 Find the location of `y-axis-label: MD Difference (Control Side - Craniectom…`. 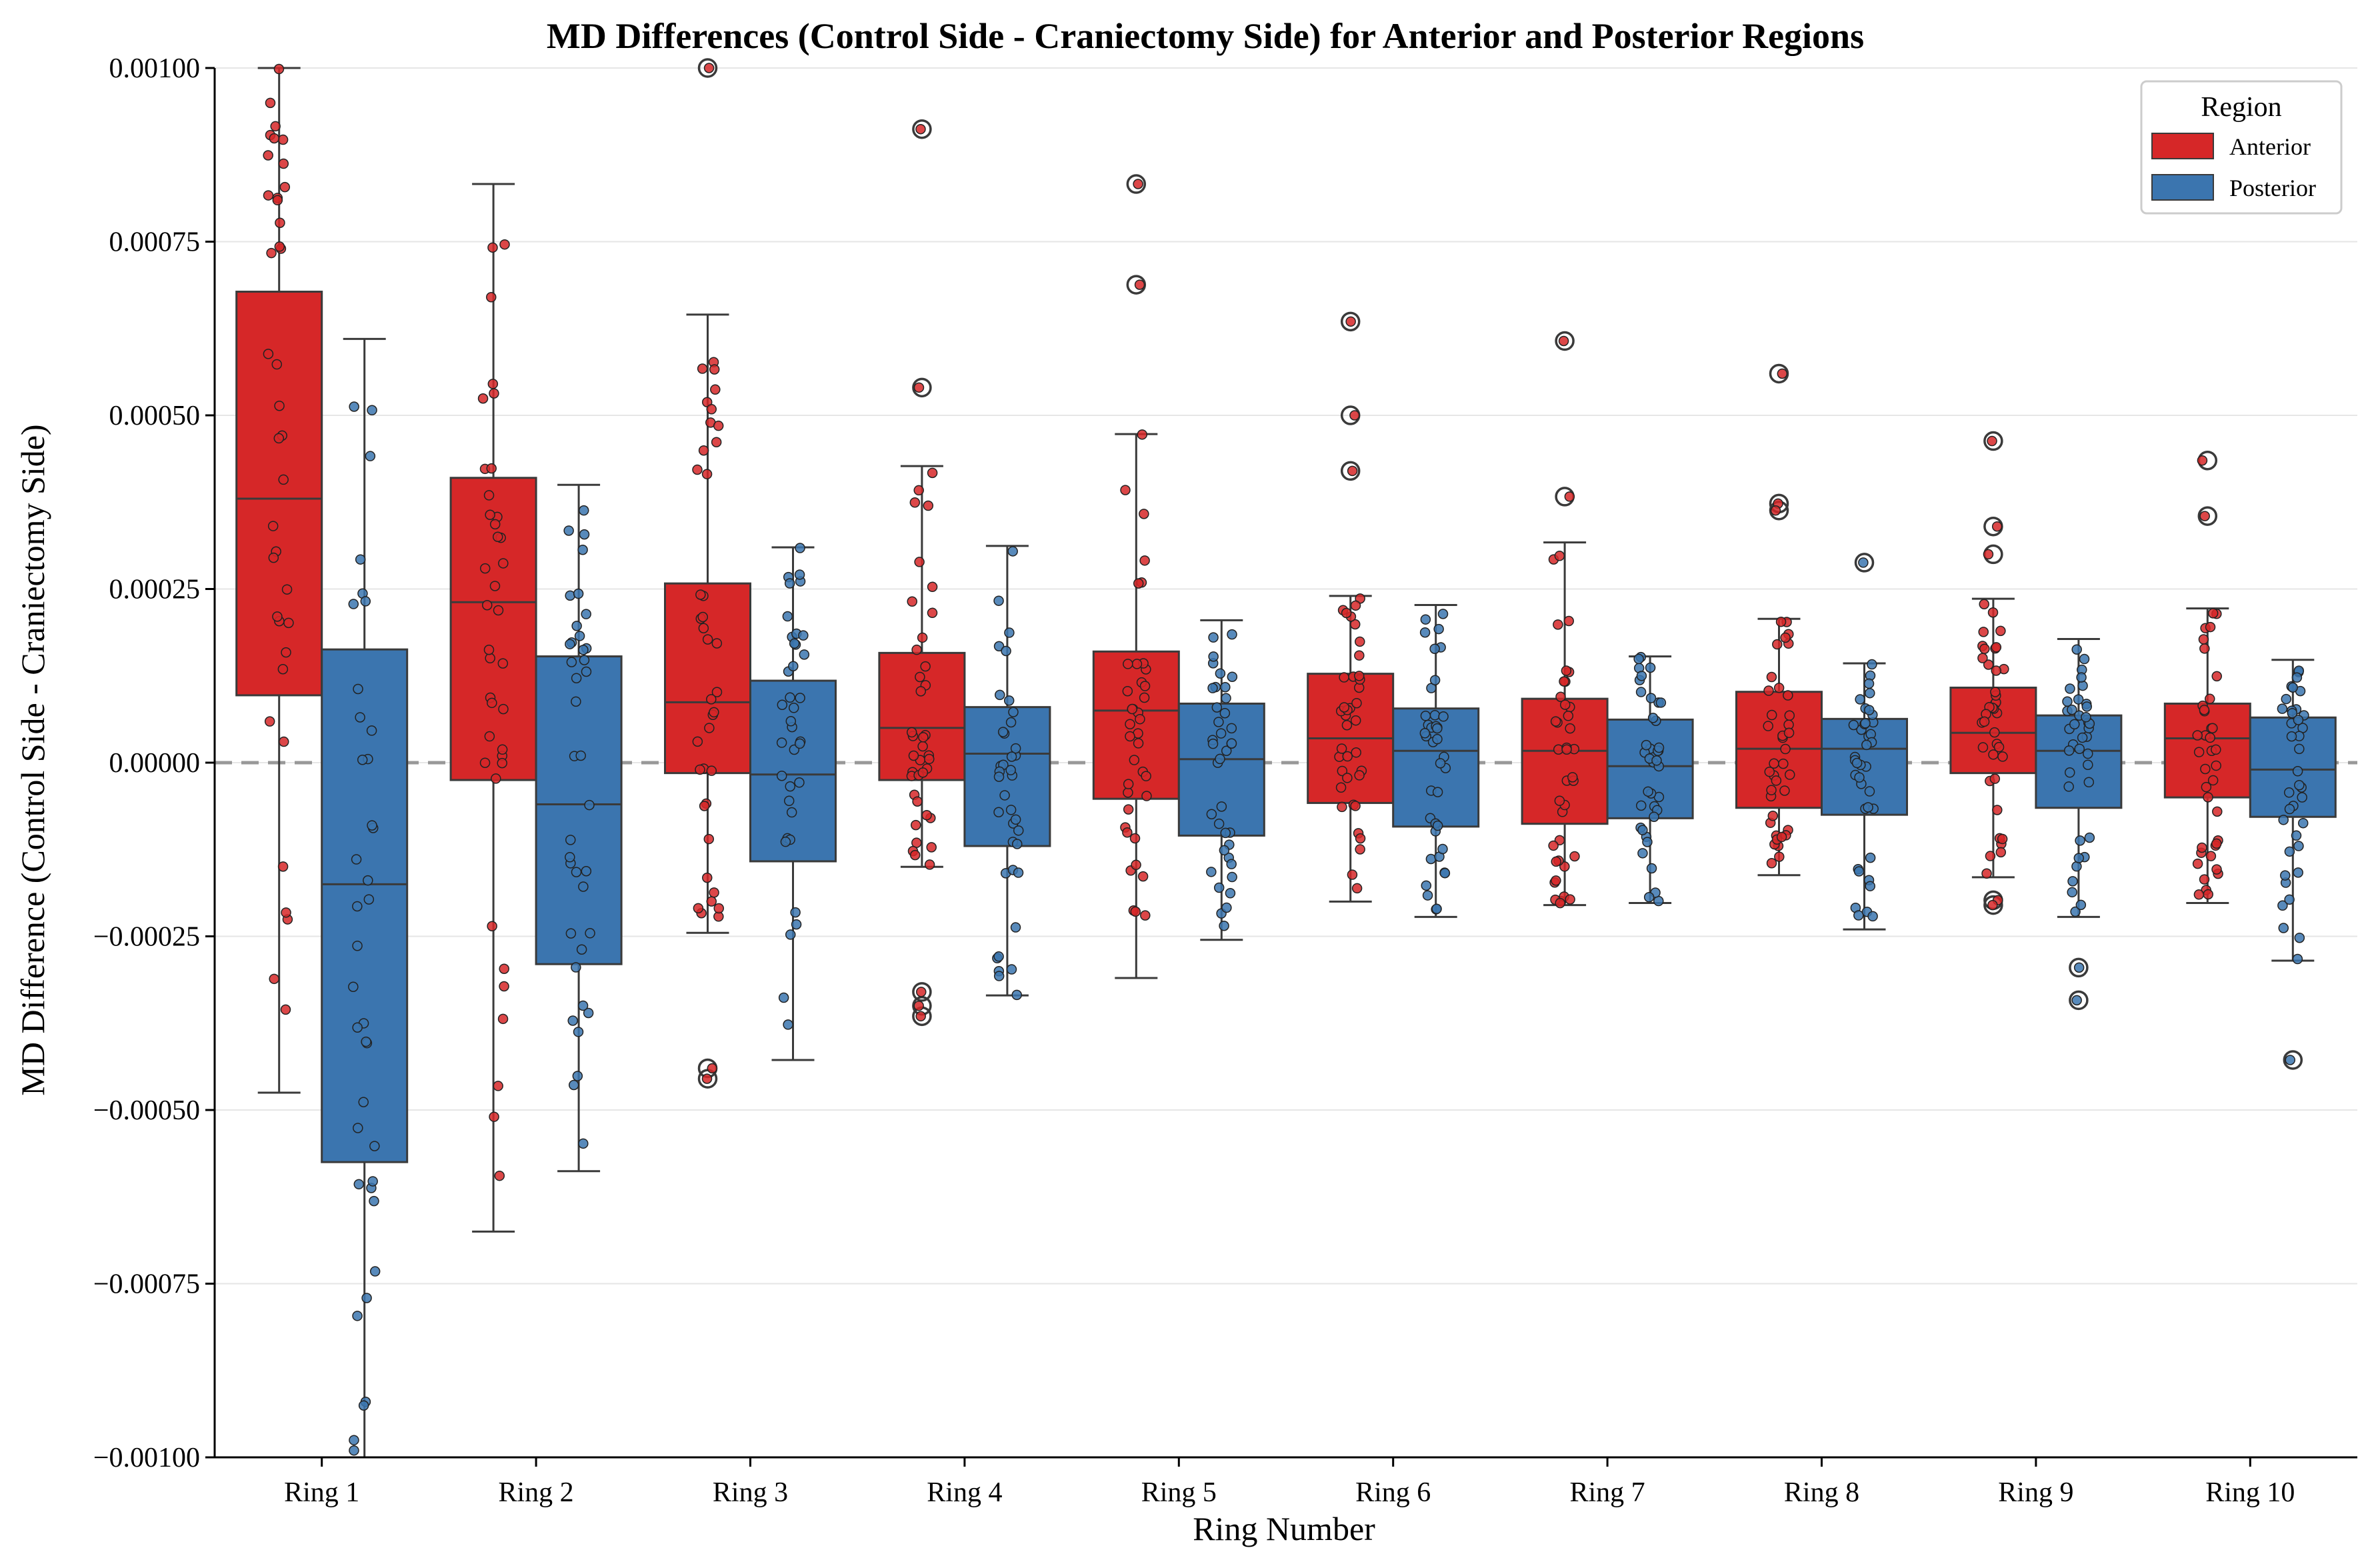

y-axis-label: MD Difference (Control Side - Craniectom… is located at coordinates (32, 759).